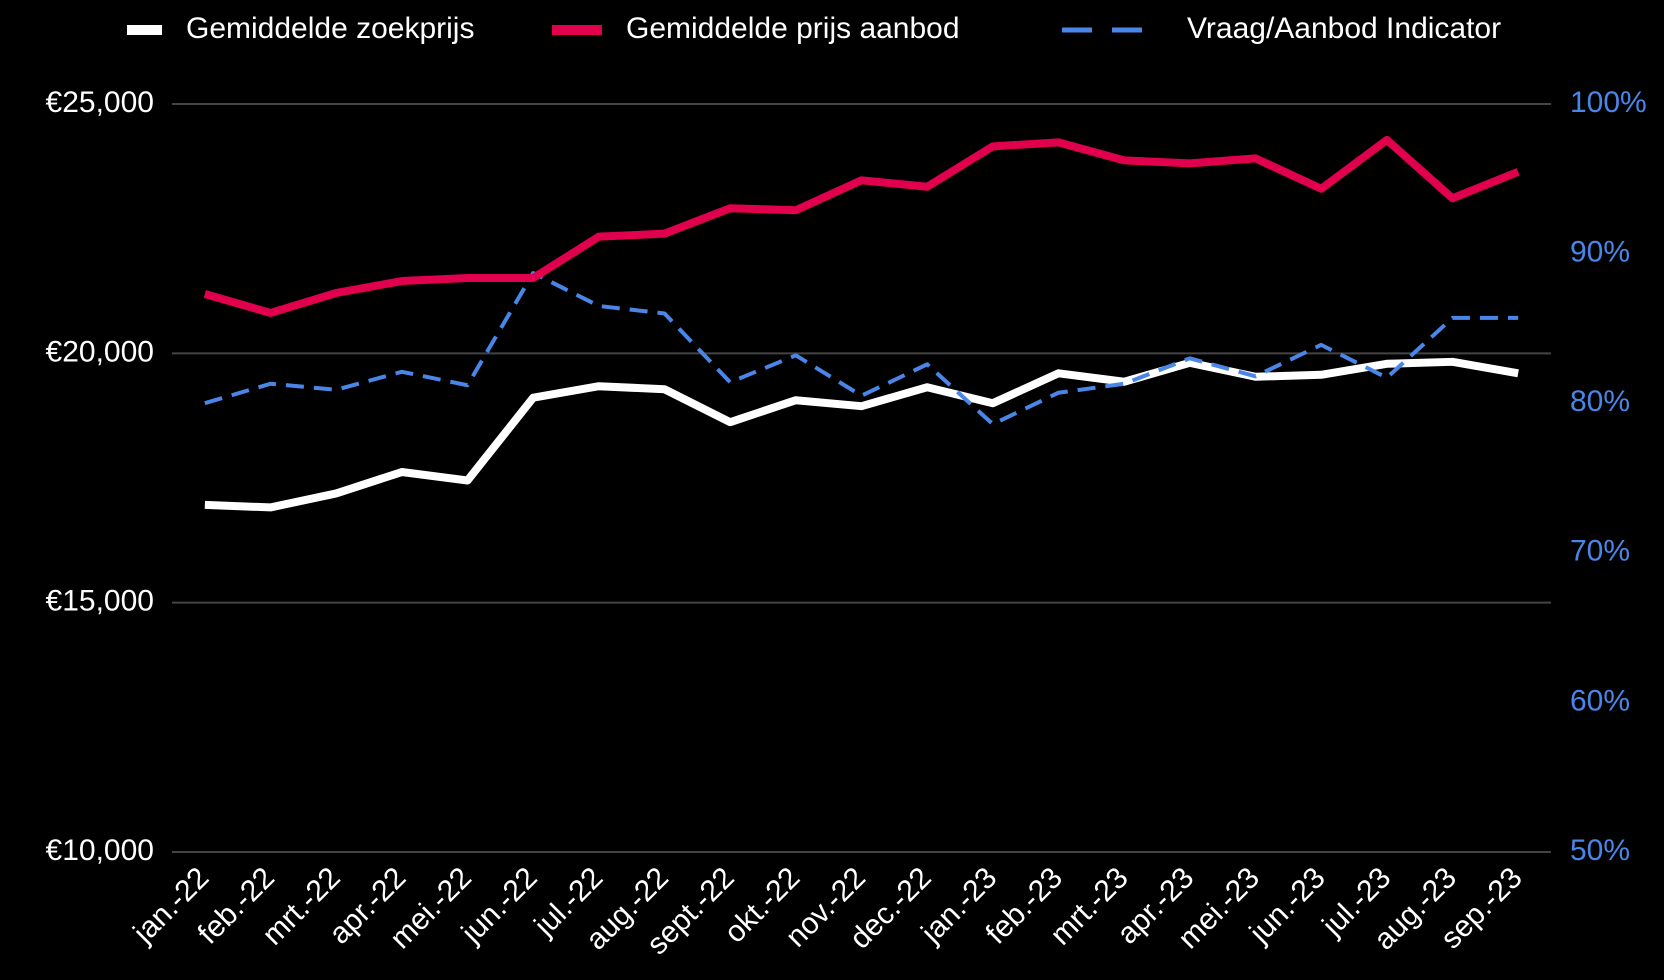 This screenshot has width=1664, height=980. I want to click on legend-label: Vraag/Aanbod Indicator, so click(1344, 28).